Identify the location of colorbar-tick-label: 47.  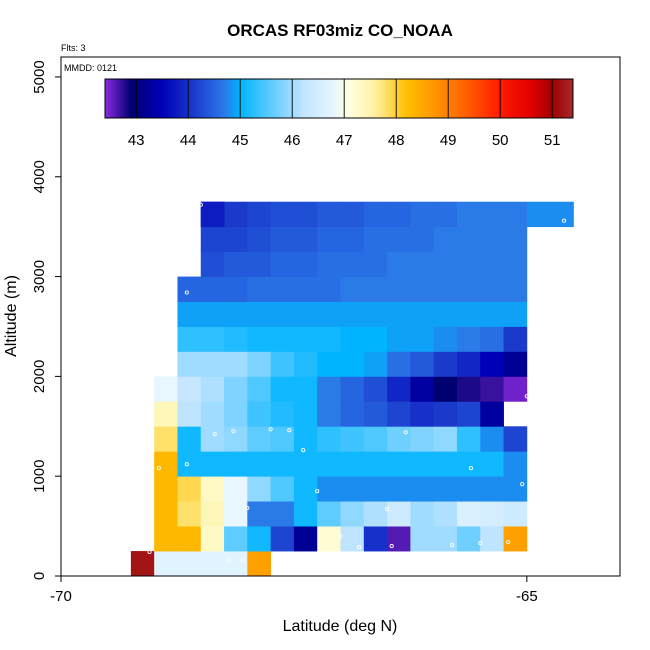
(344, 140).